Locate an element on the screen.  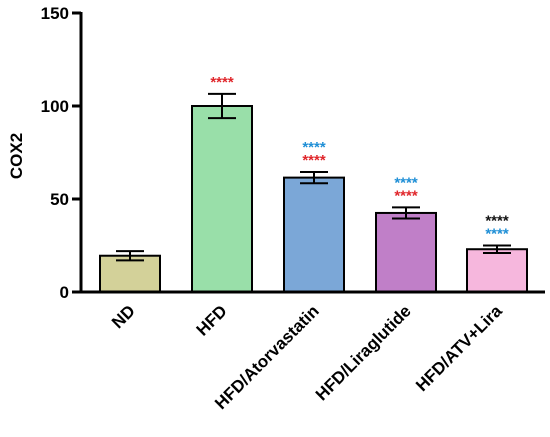
y-tick-label: 100 is located at coordinates (55, 106).